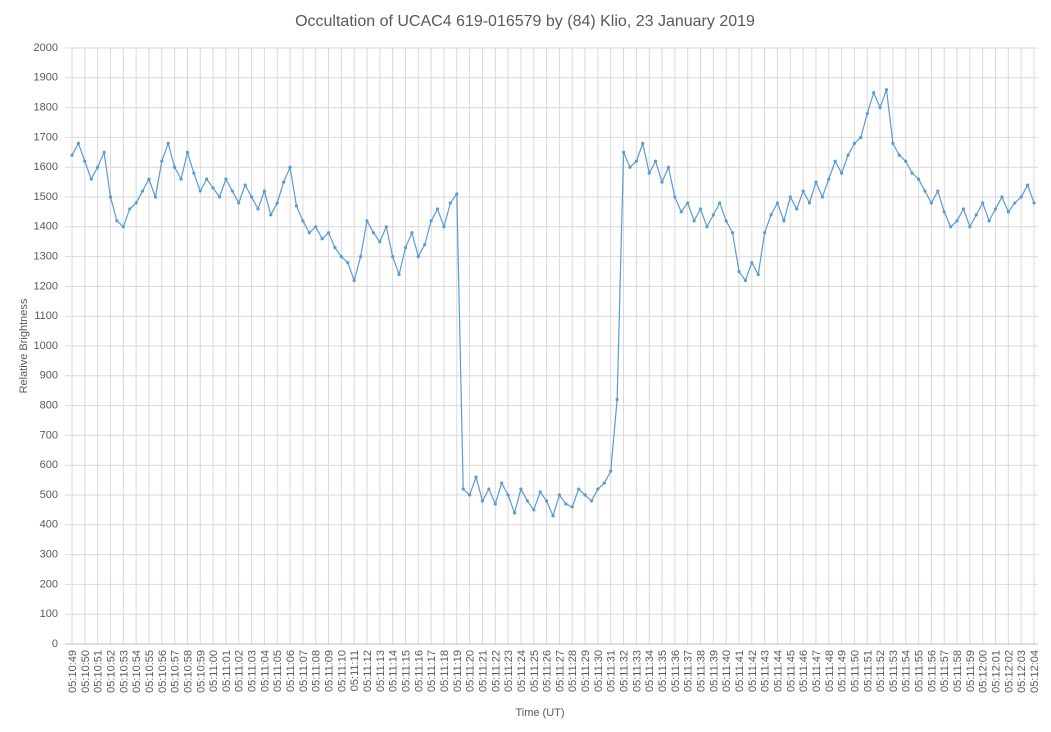  Describe the element at coordinates (49, 614) in the screenshot. I see `y-tick-label: 100` at that location.